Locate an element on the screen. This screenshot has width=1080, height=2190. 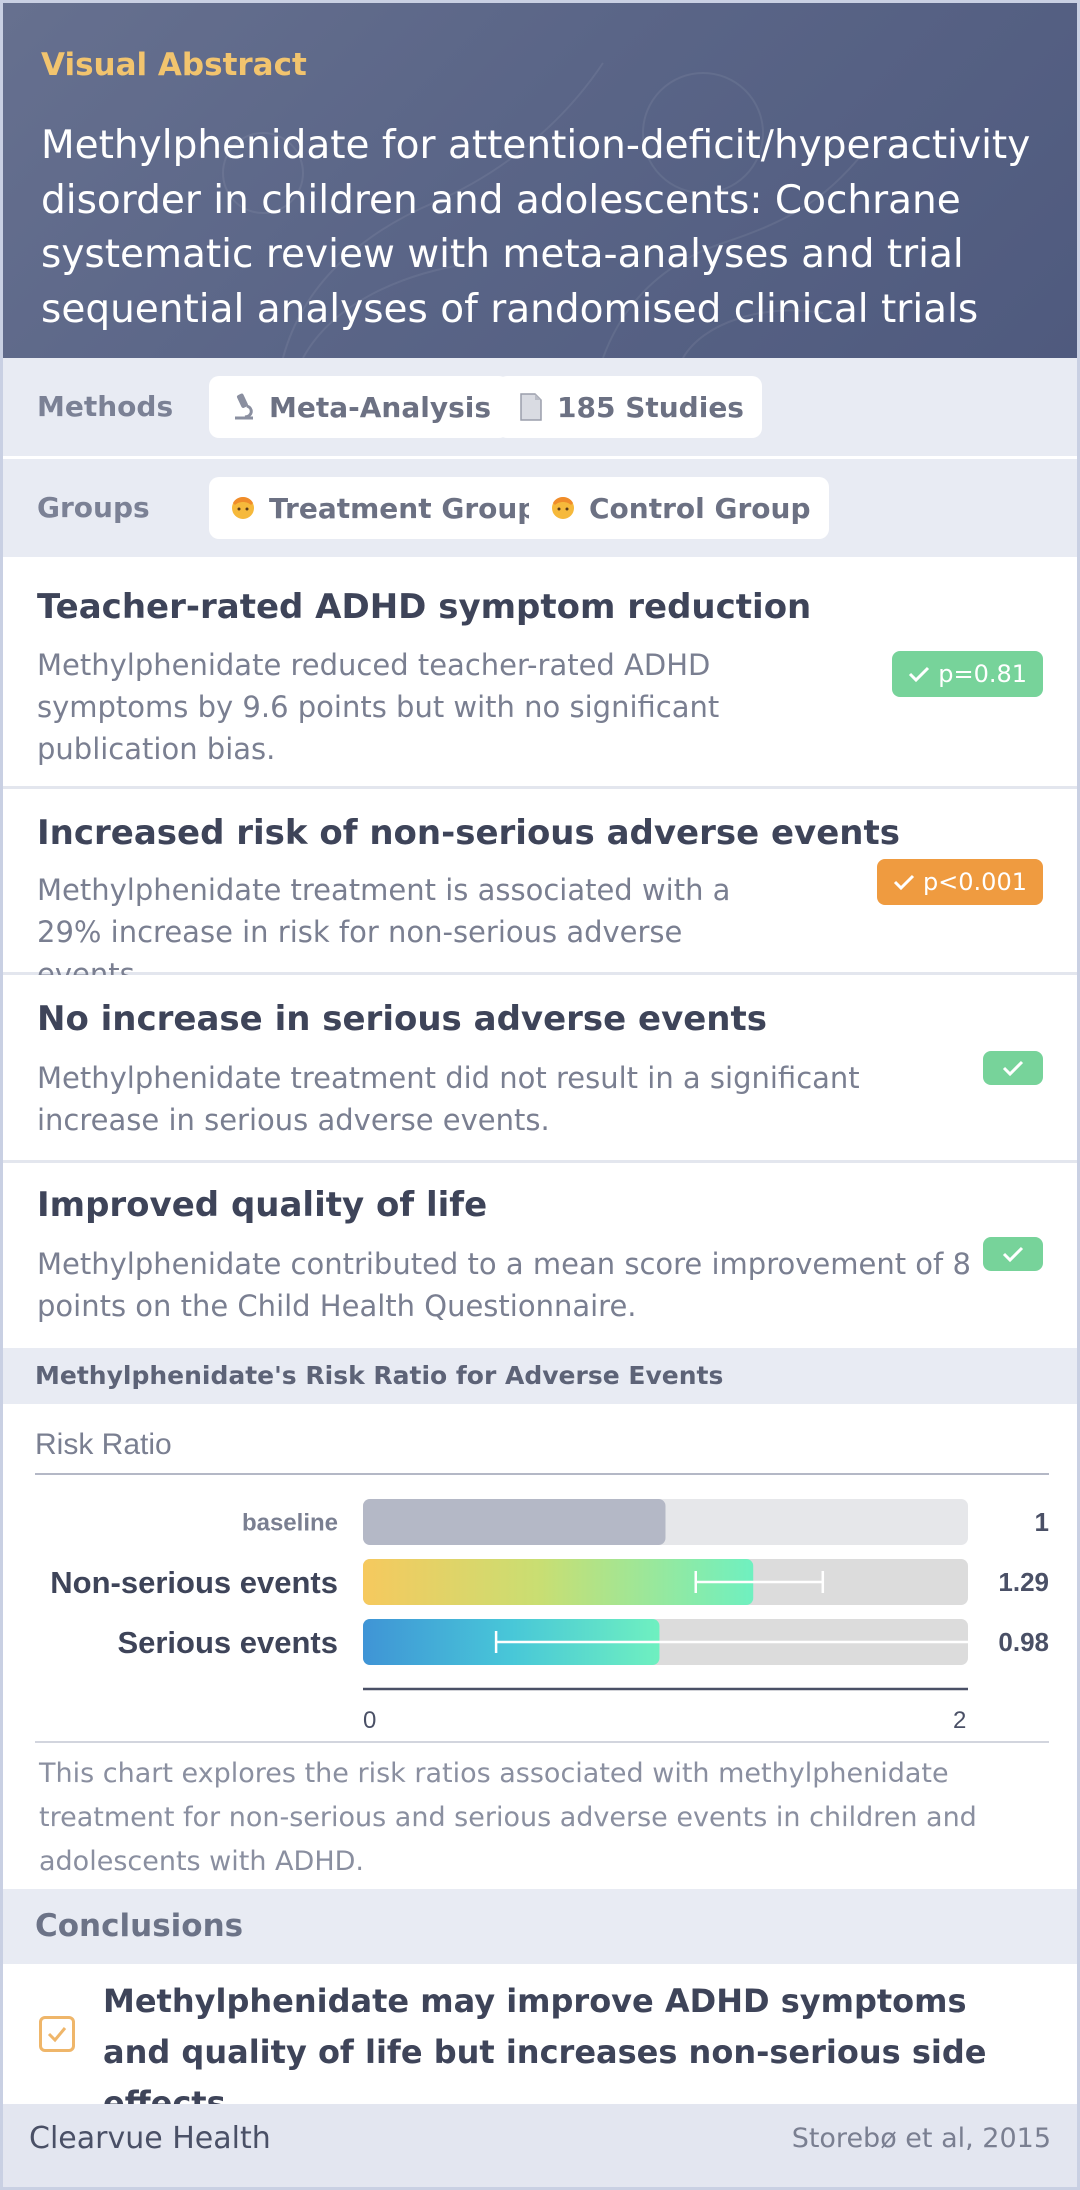
finding-title: Teacher-rated ADHD symptom reduction is located at coordinates (424, 607).